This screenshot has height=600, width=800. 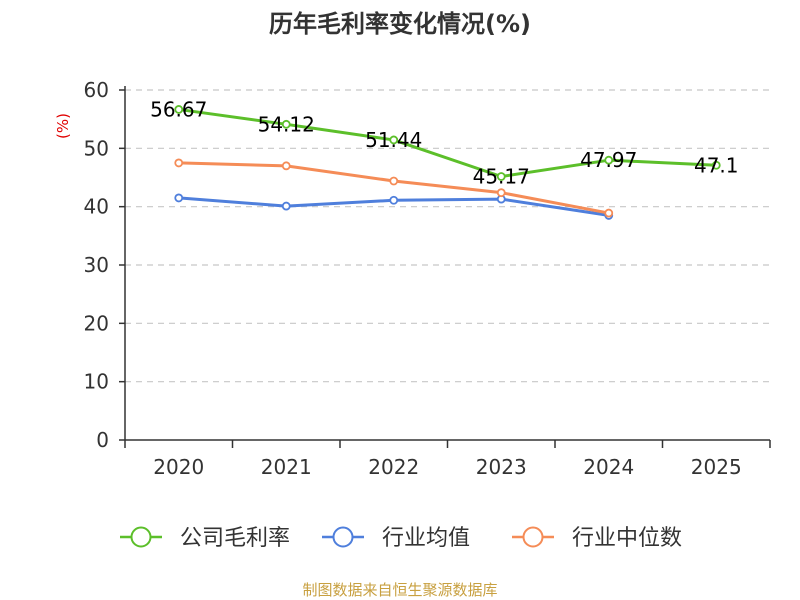 I want to click on legend: 公司毛利率 行业均值 行业中位数, so click(x=401, y=538).